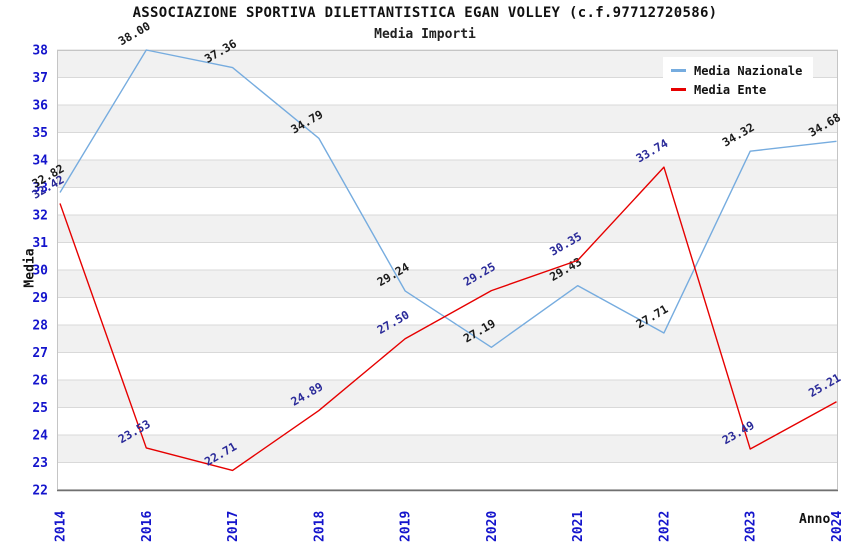  Describe the element at coordinates (406, 526) in the screenshot. I see `x-tick-label: 2019` at that location.